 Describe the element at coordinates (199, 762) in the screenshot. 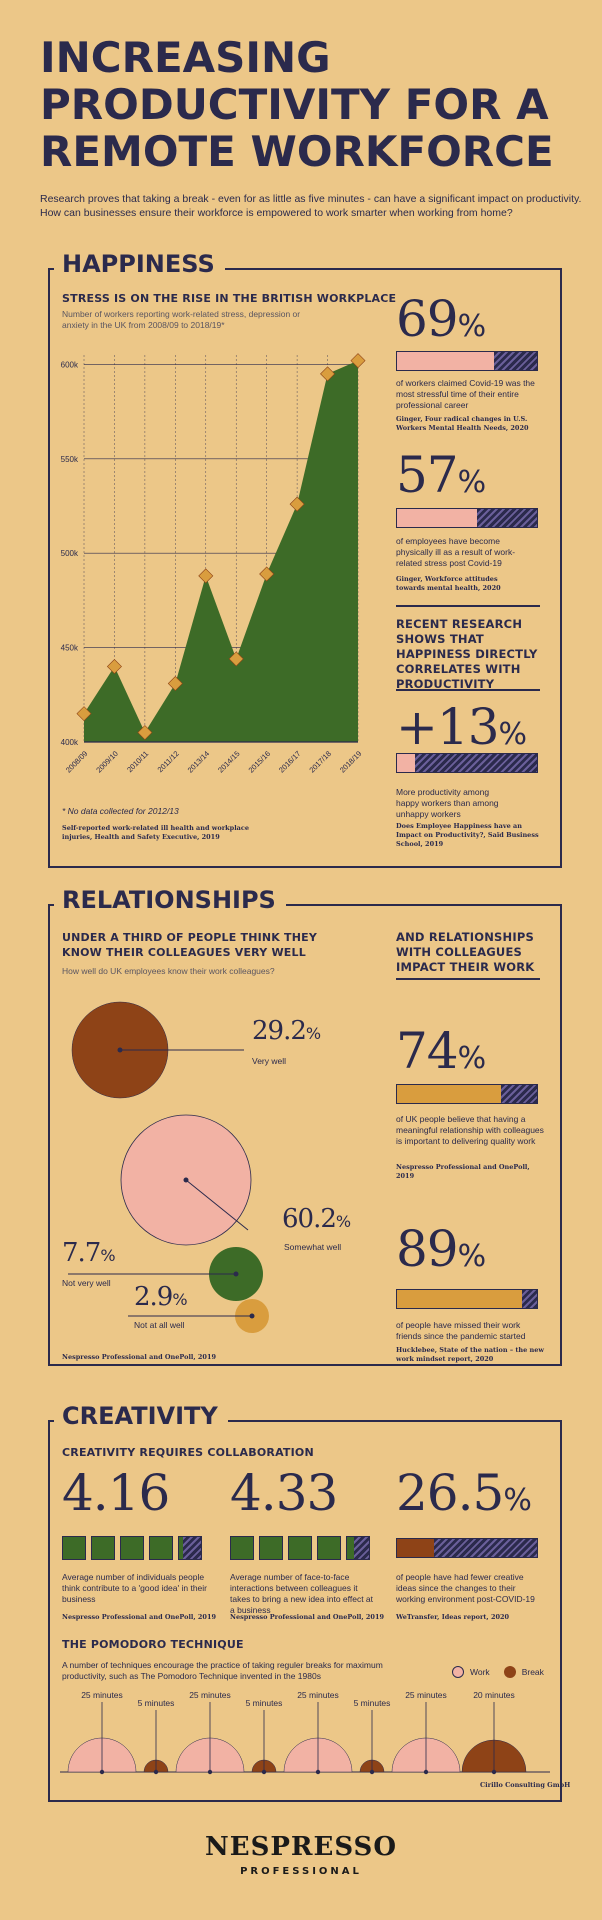

I see `x-tick-label: 2013/14` at that location.